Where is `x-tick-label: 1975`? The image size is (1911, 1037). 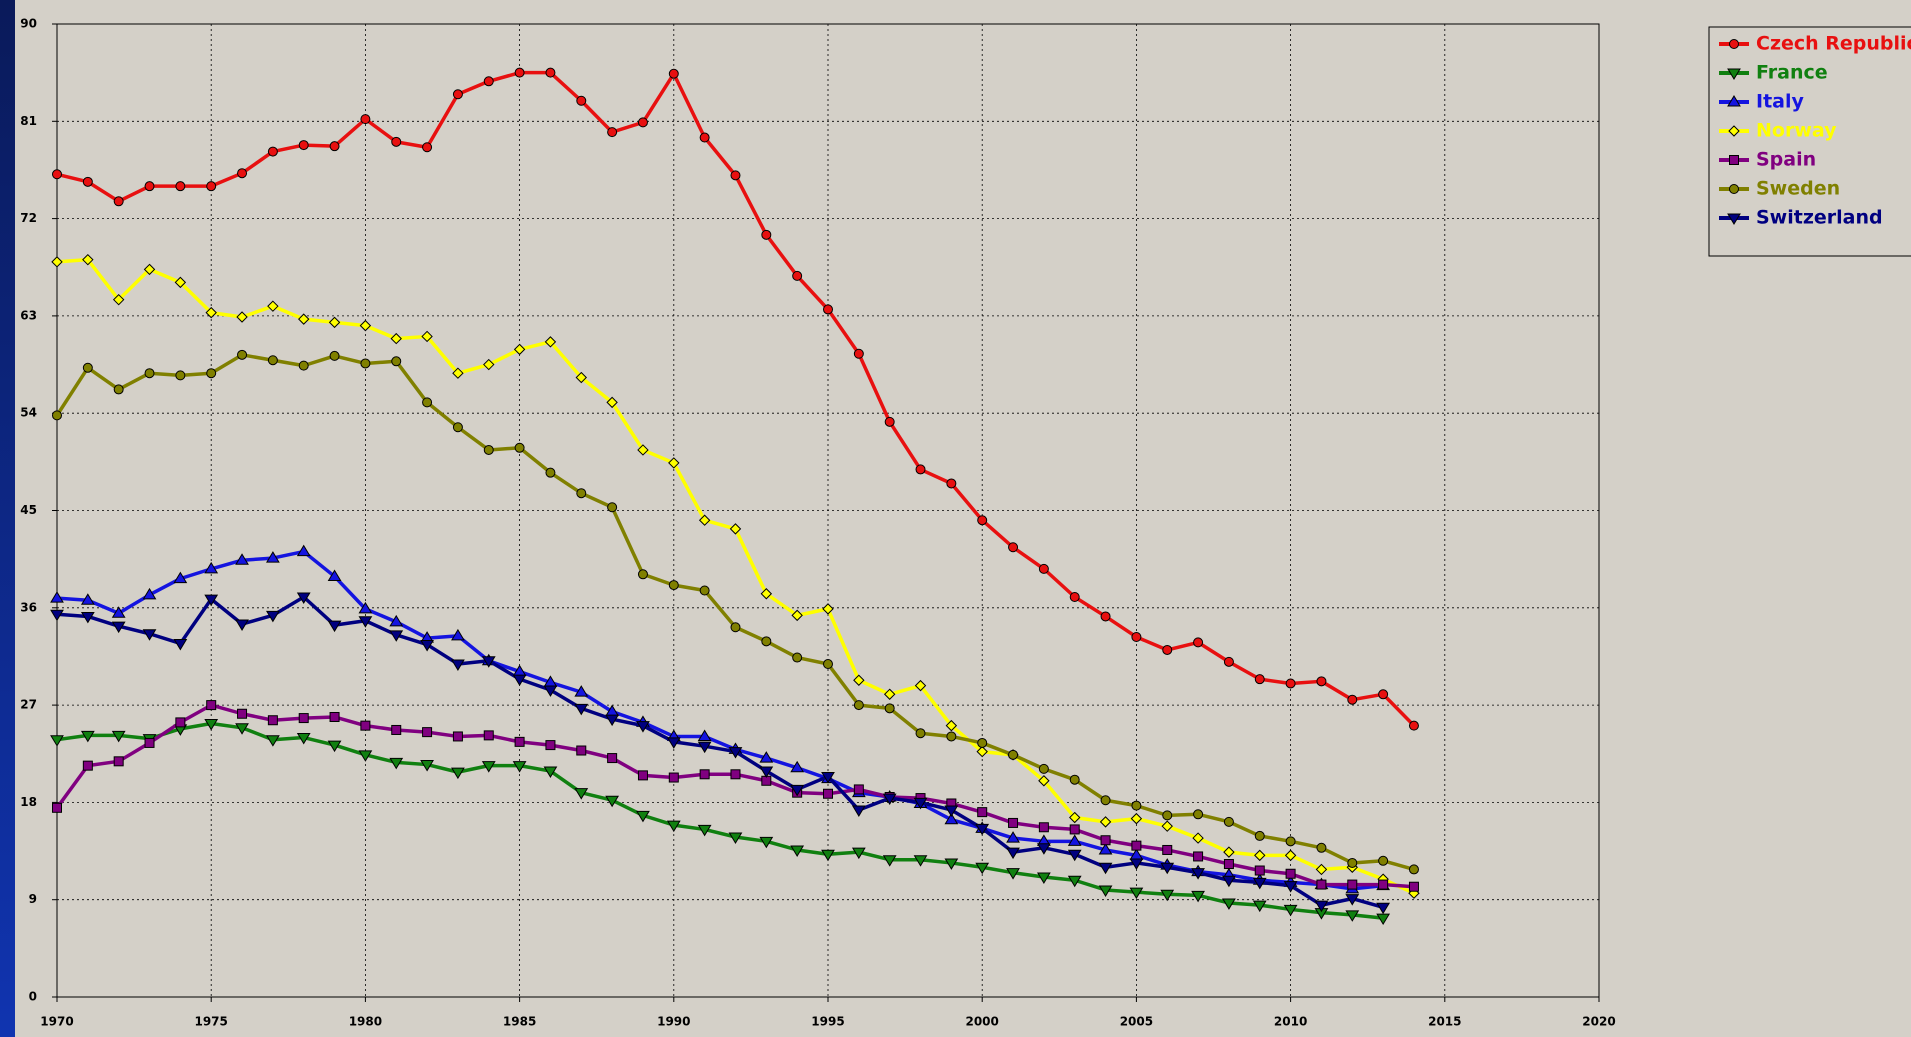 x-tick-label: 1975 is located at coordinates (210, 1022).